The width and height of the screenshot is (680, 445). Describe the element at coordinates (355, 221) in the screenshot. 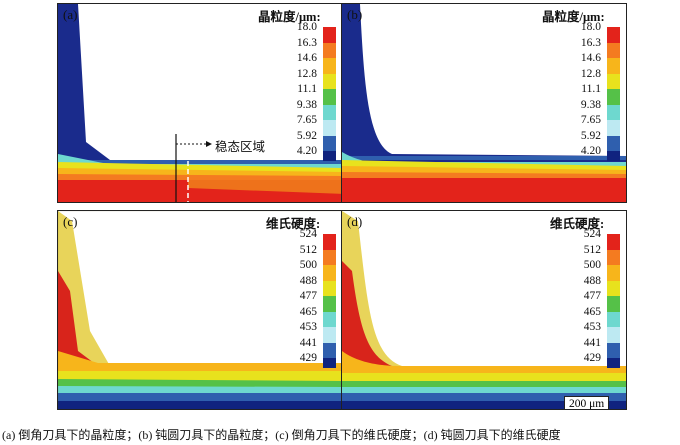

I see `panel-label: (d)` at that location.